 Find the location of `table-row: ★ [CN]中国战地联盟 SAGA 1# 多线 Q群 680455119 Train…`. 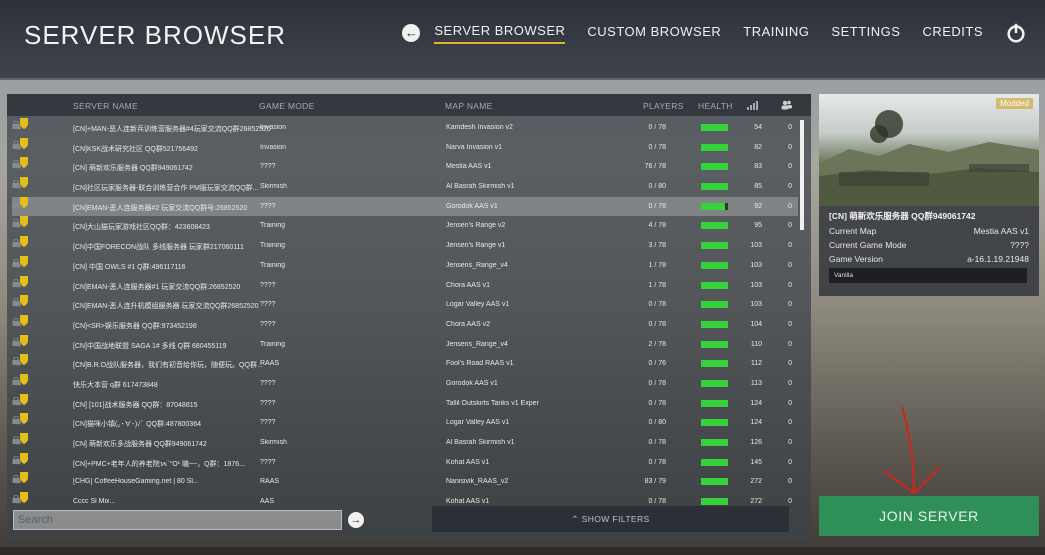

table-row: ★ [CN]中国战地联盟 SAGA 1# 多线 Q群 680455119 Train… is located at coordinates (405, 344).